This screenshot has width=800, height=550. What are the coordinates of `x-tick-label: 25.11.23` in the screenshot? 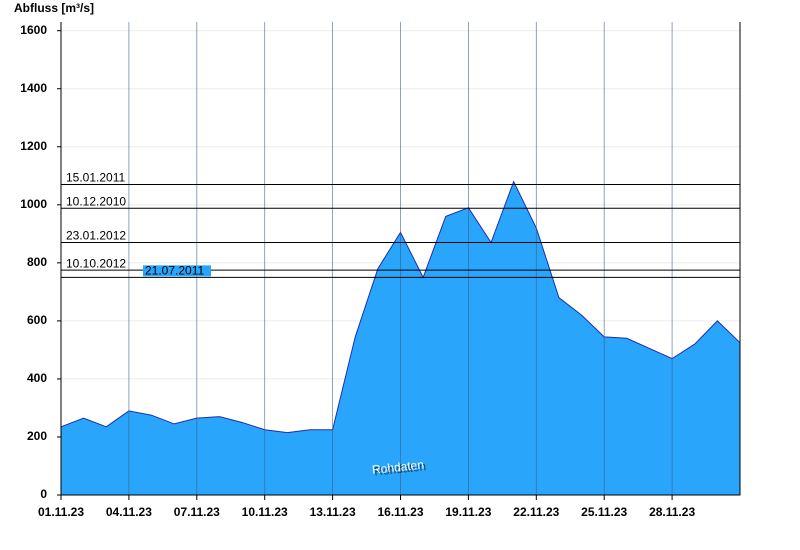 It's located at (604, 512).